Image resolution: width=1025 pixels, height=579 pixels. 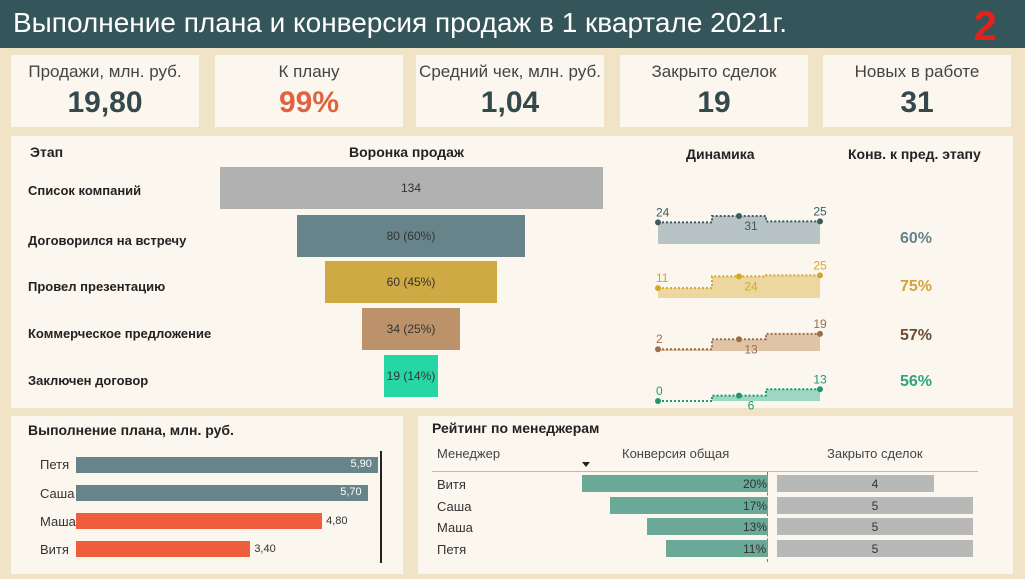 What do you see at coordinates (351, 492) in the screenshot?
I see `plan-value: 5,70` at bounding box center [351, 492].